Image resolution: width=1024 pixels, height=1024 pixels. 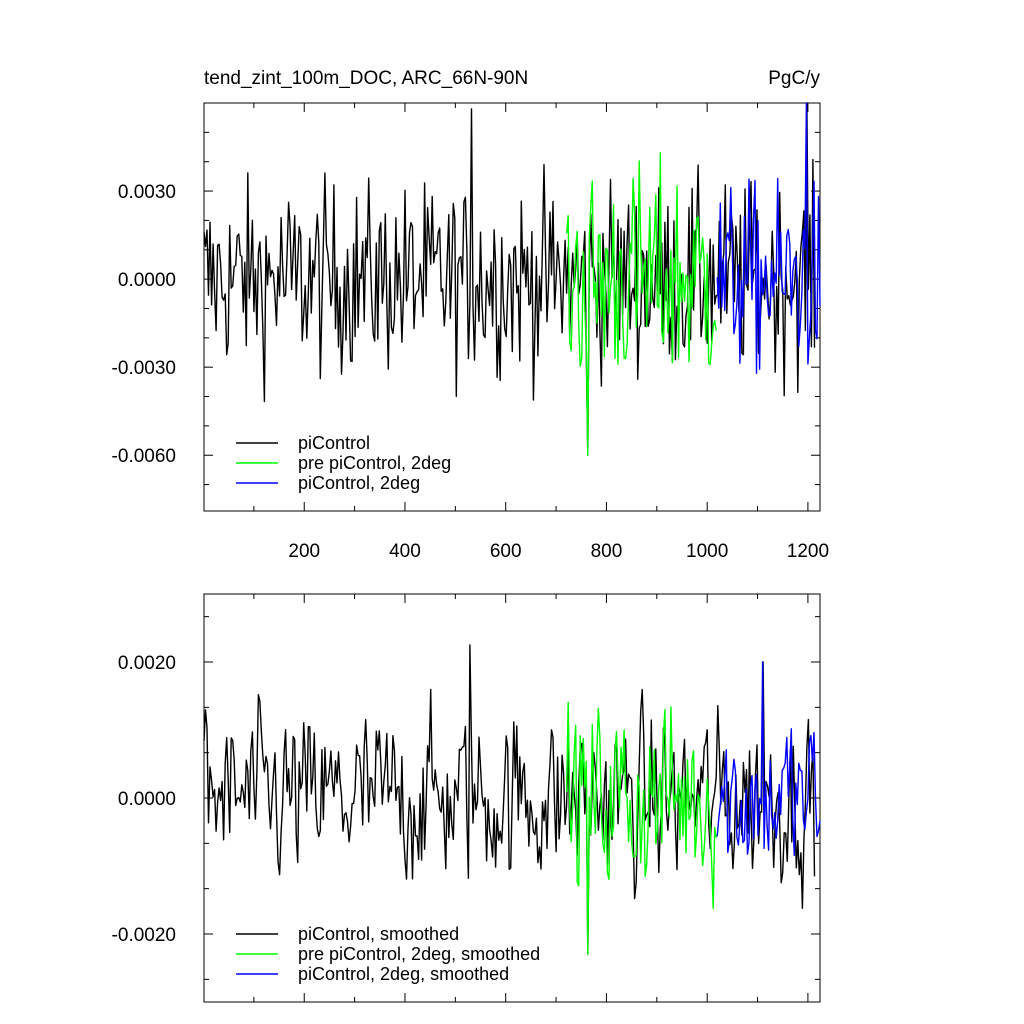 I want to click on legend-label: piControl, 2deg, so click(x=359, y=483).